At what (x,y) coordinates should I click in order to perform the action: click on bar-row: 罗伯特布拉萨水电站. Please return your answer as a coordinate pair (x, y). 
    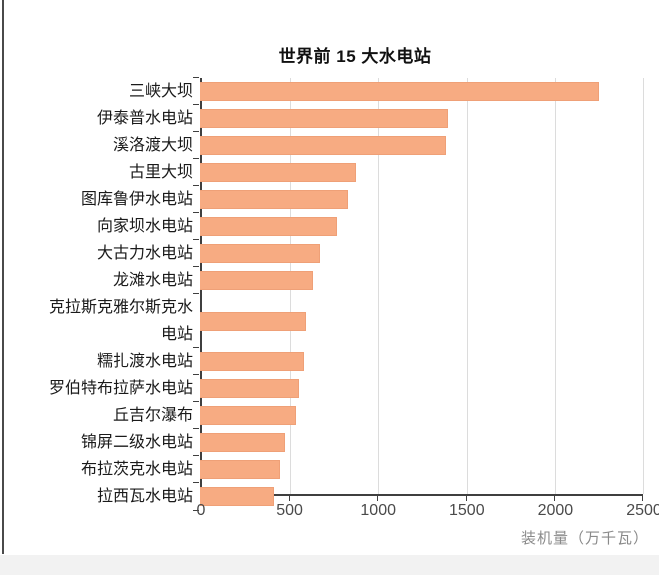
    Looking at the image, I should click on (321, 388).